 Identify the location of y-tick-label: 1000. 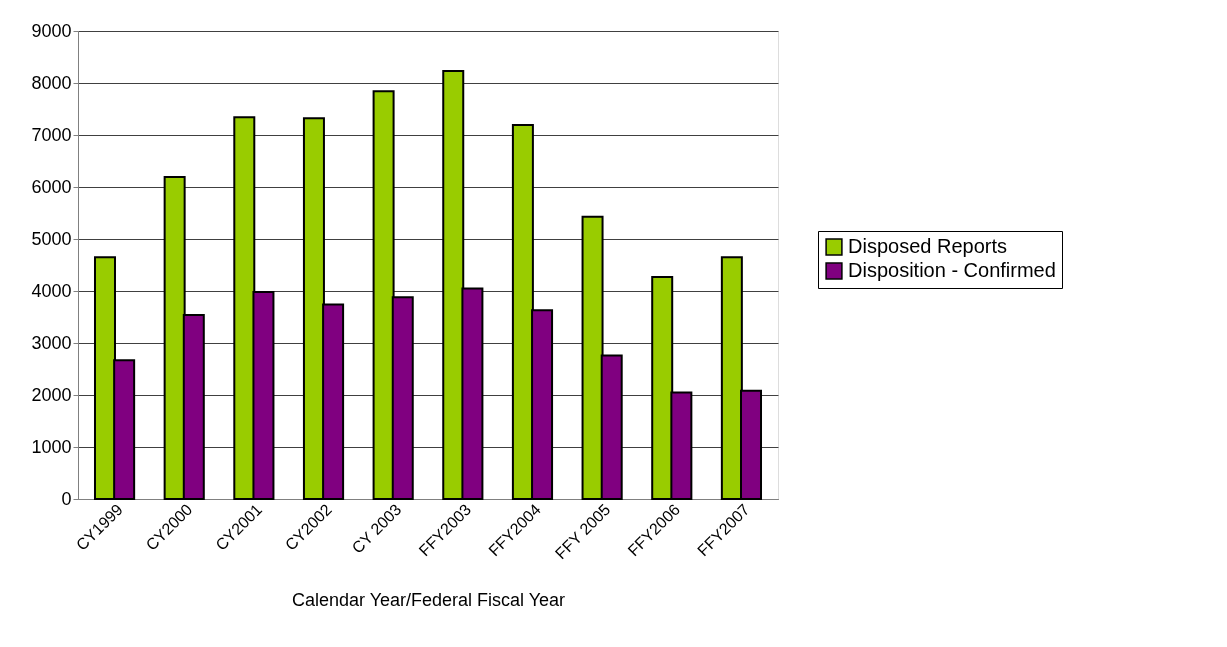
(51, 446).